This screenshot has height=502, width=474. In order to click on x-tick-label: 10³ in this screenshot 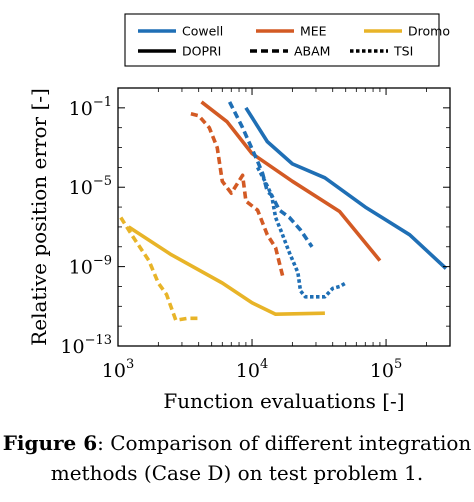, I will do `click(118, 369)`.